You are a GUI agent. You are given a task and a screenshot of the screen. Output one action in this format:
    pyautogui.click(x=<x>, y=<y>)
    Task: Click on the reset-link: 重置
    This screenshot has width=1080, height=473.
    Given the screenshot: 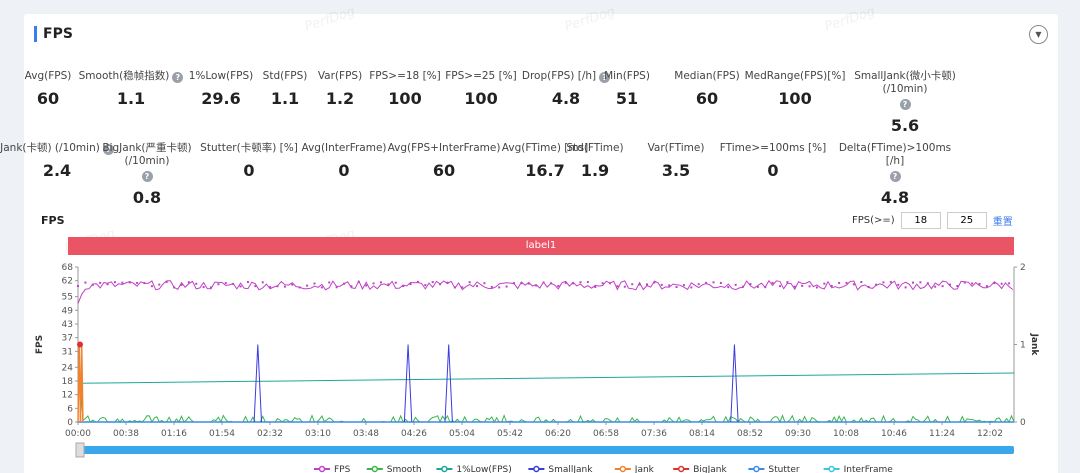 What is the action you would take?
    pyautogui.click(x=1002, y=222)
    